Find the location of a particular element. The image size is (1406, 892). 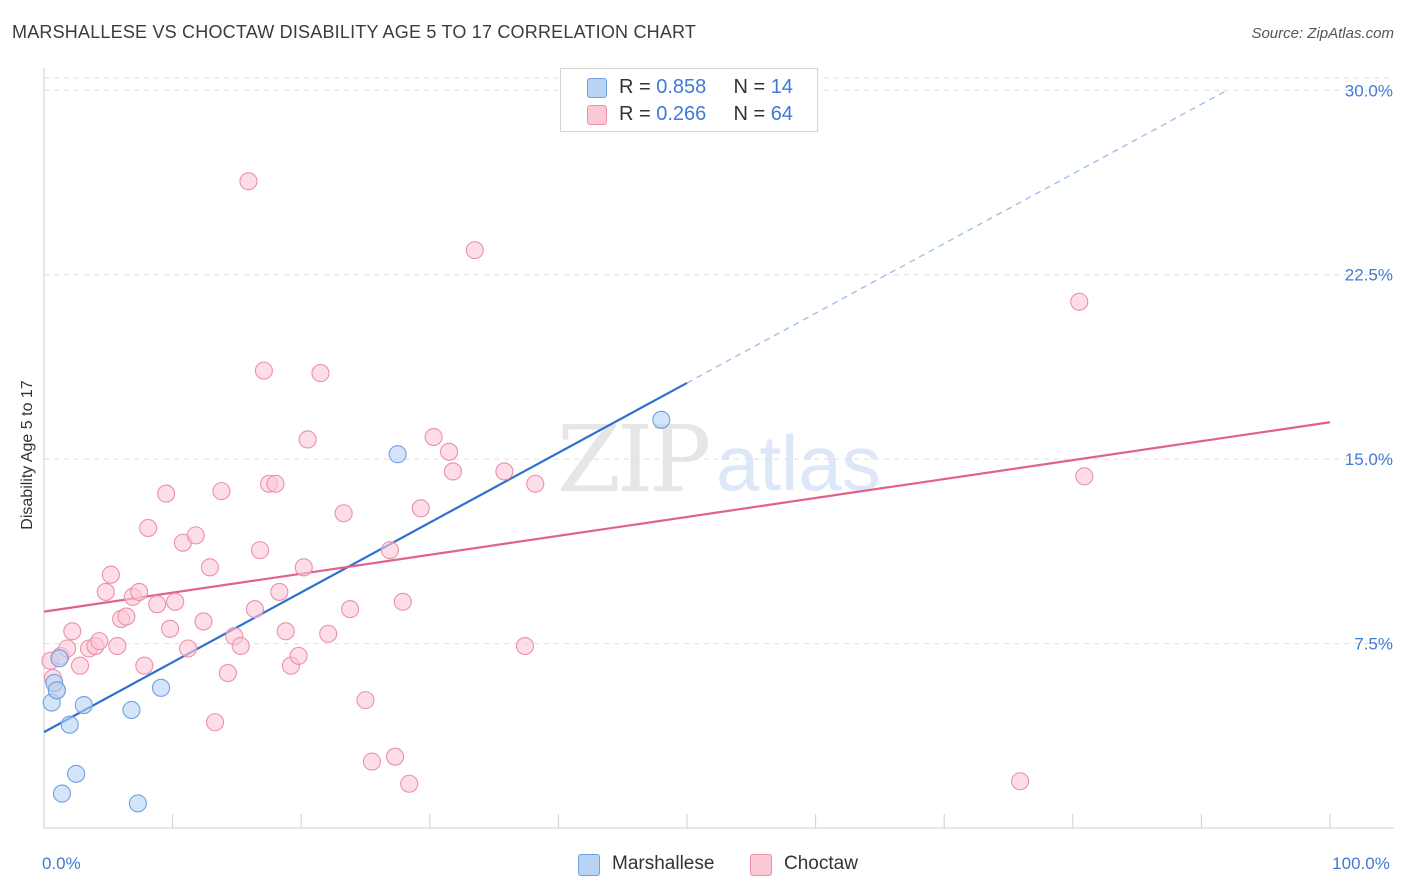

legend-n-value-marshallese: 14 is located at coordinates (781, 87).